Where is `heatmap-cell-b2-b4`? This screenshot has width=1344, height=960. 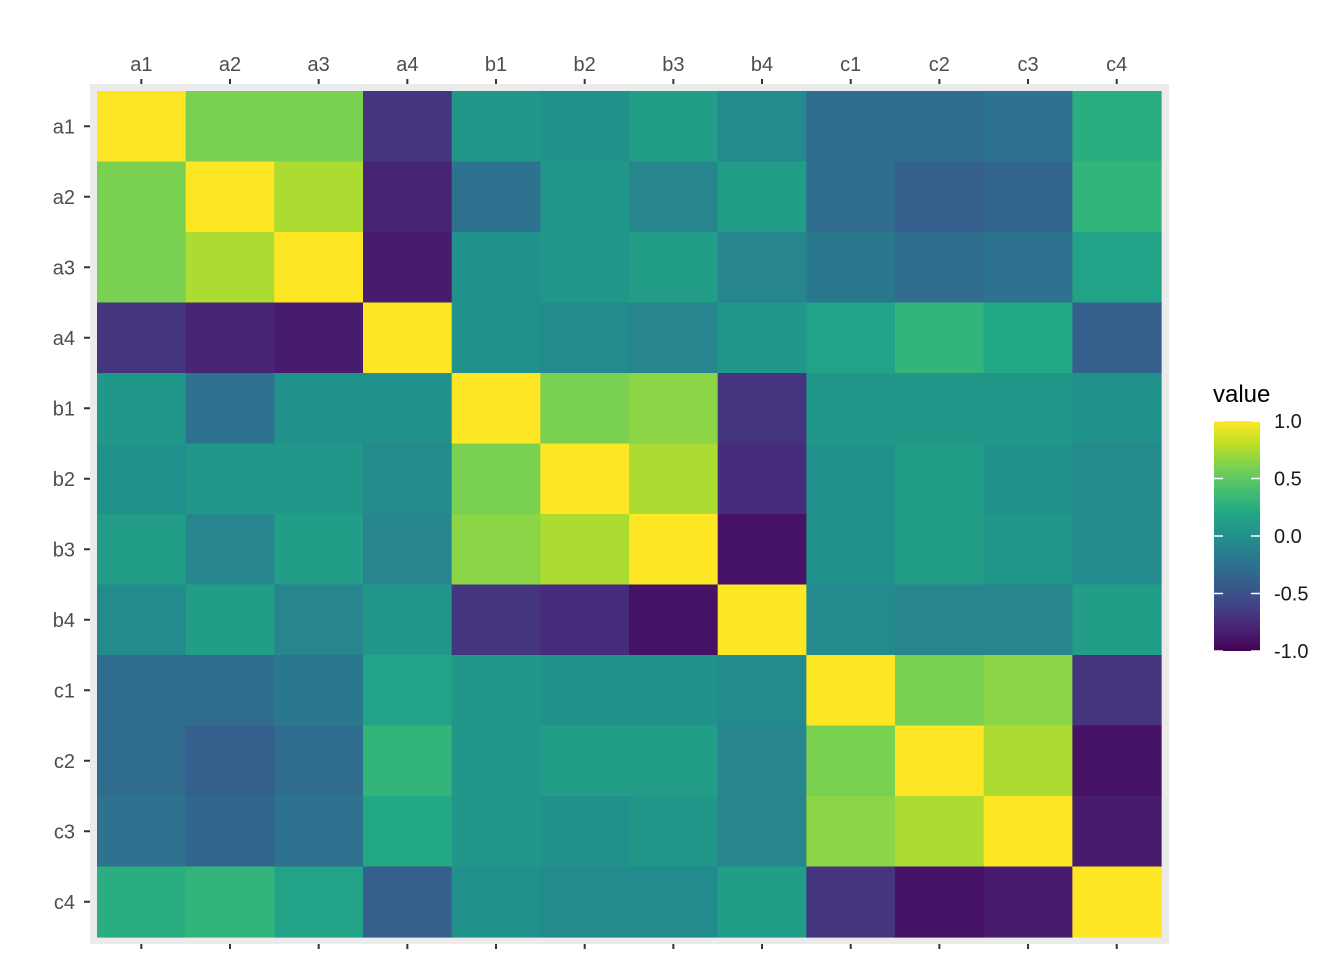 heatmap-cell-b2-b4 is located at coordinates (762, 479).